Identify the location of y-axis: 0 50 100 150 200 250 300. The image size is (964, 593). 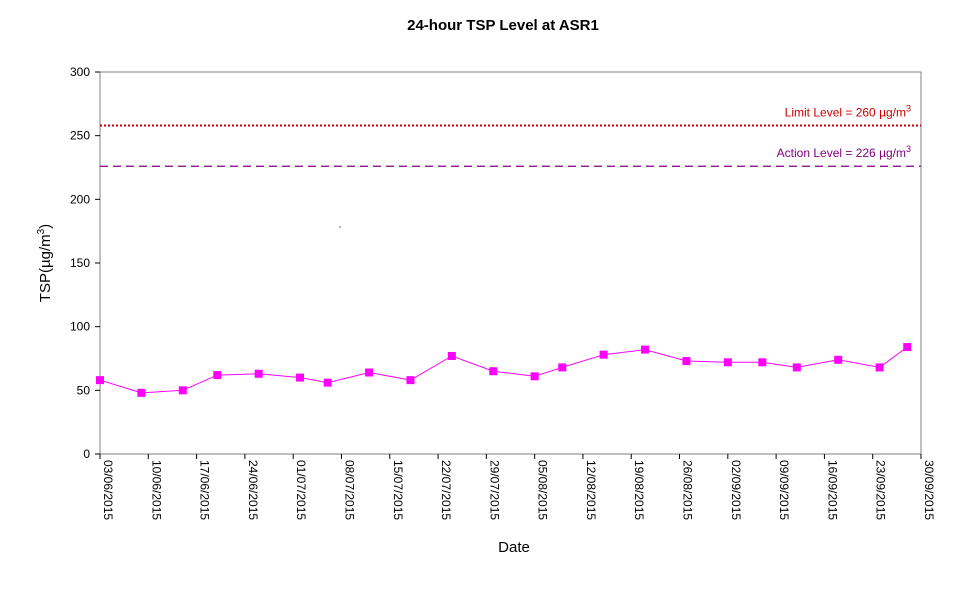
(85, 263).